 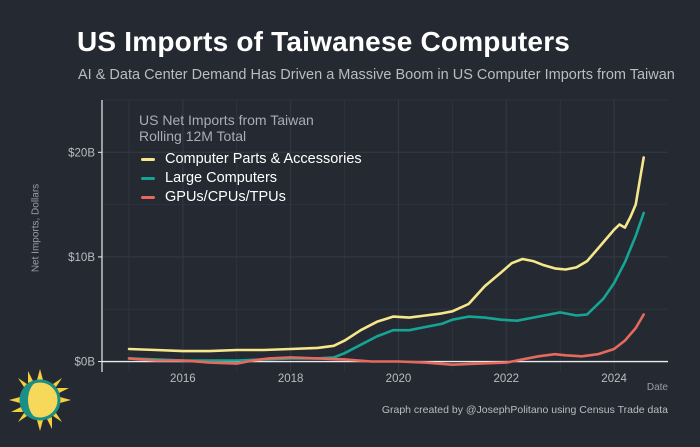 What do you see at coordinates (291, 379) in the screenshot?
I see `x-tick-label: 2018` at bounding box center [291, 379].